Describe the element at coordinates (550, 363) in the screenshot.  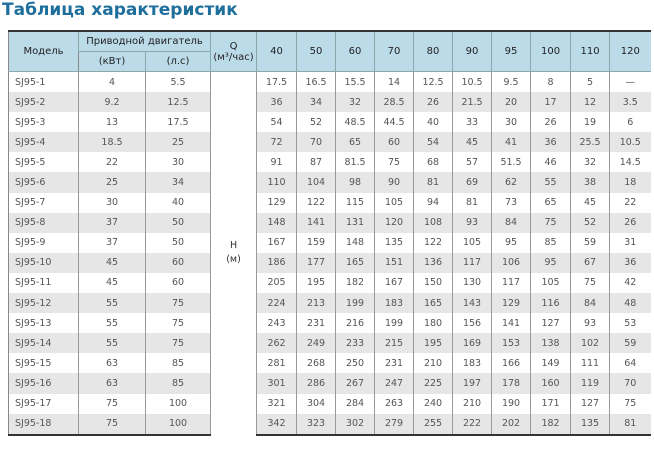
I see `head-cell: 149` at that location.